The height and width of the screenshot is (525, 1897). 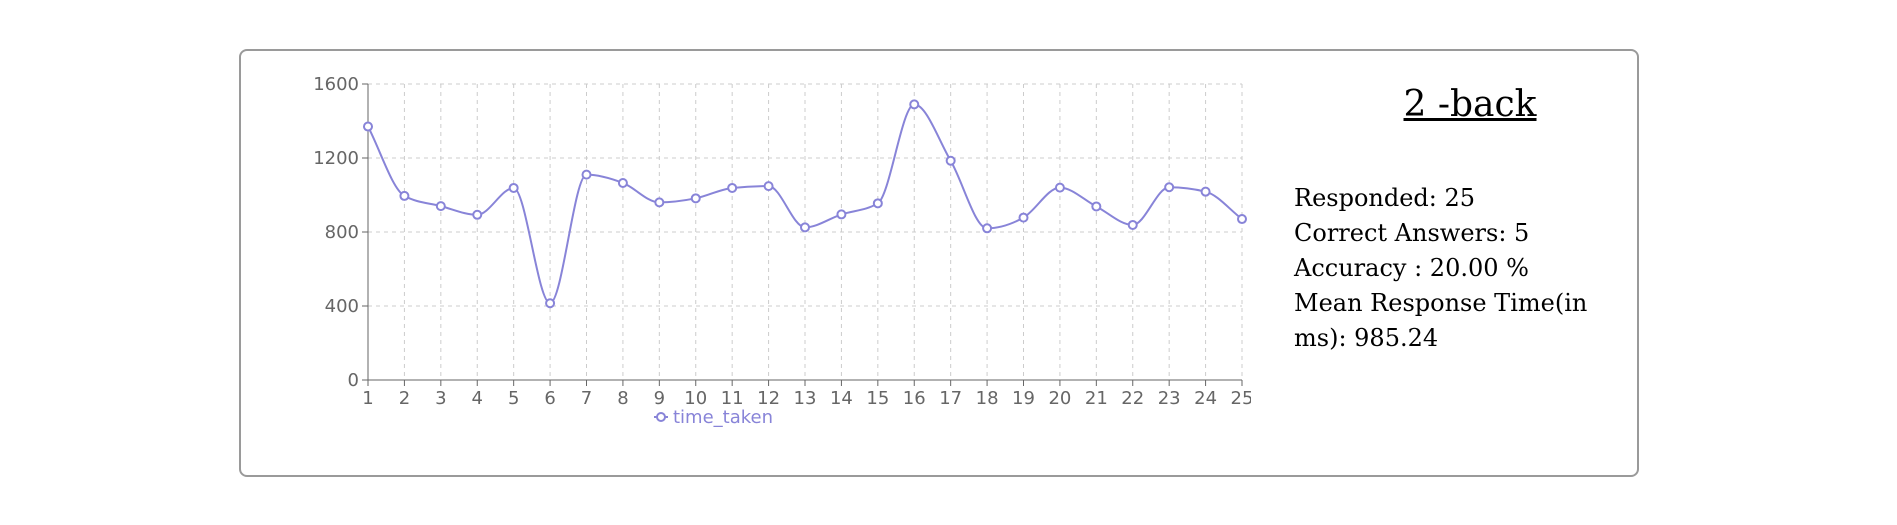 I want to click on x-tick-label: 2, so click(x=404, y=398).